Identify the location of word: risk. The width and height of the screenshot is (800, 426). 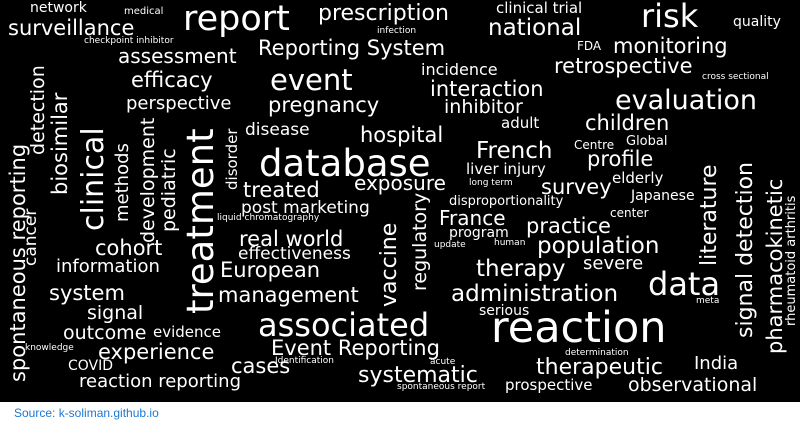
(670, 17).